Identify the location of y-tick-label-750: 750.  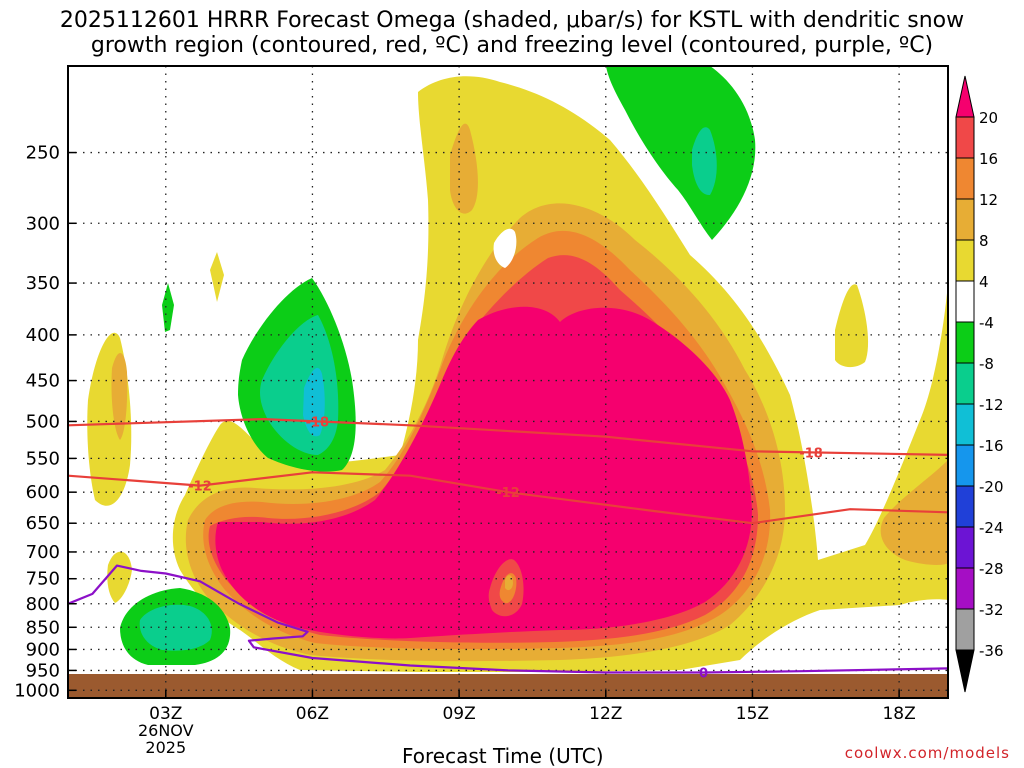
(43, 579).